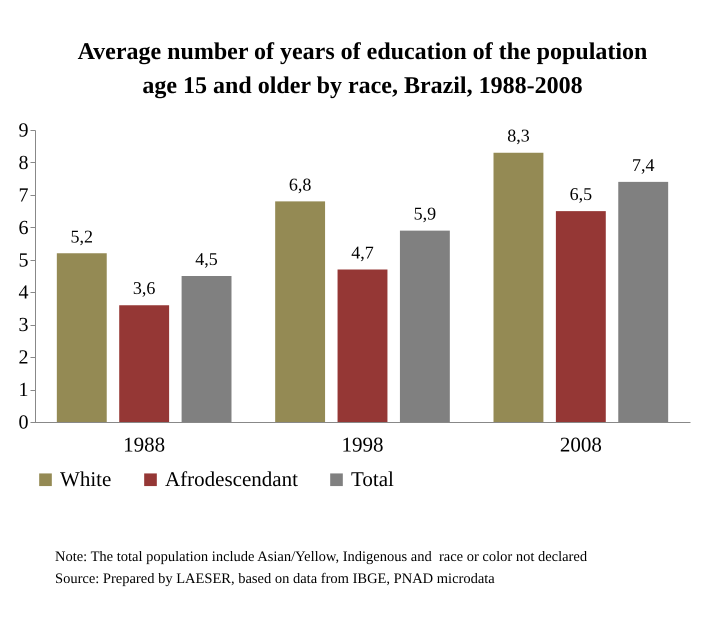 This screenshot has width=726, height=627. Describe the element at coordinates (82, 236) in the screenshot. I see `data-label: 5,2` at that location.